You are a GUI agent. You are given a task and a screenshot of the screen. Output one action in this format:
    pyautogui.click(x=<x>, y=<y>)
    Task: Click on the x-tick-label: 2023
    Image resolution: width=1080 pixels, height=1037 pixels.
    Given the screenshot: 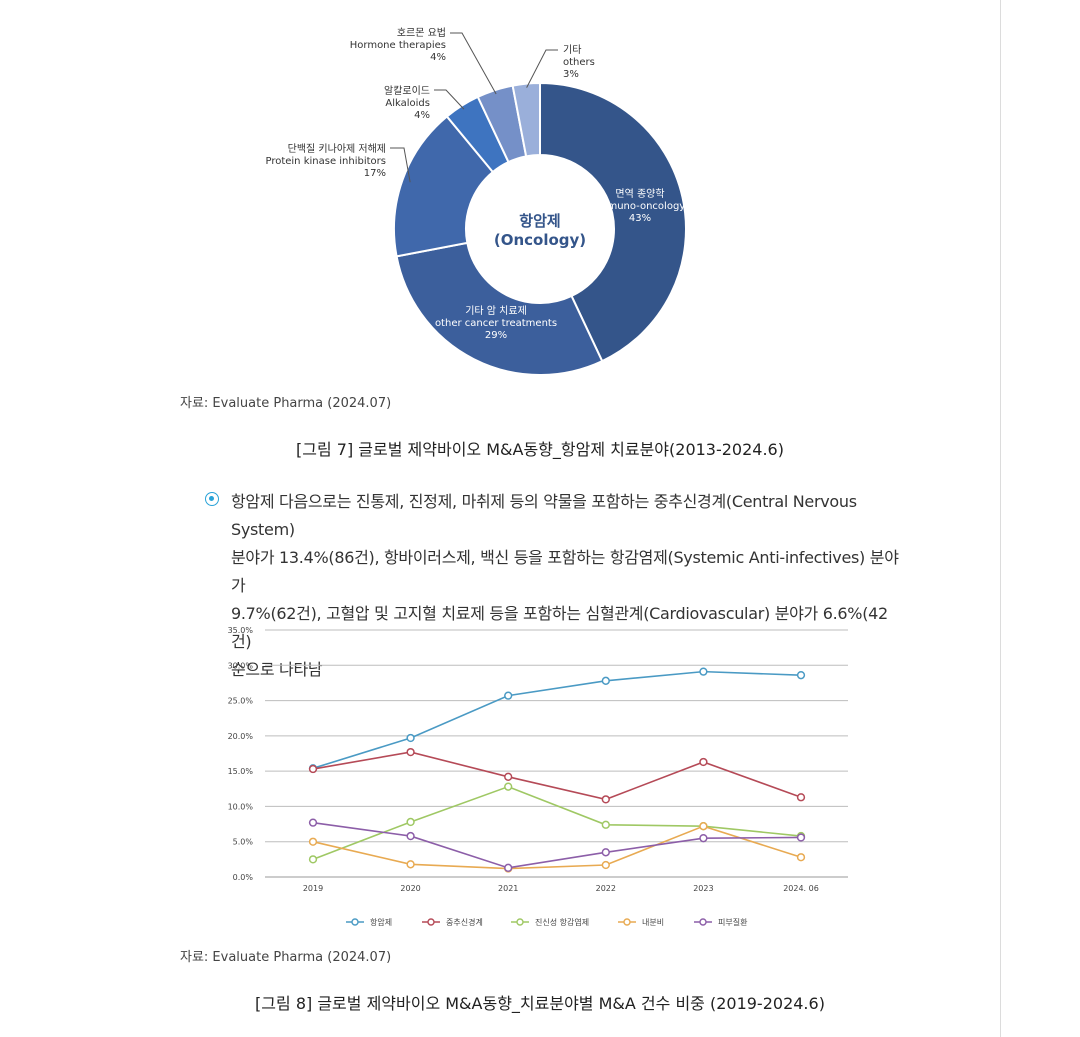 What is the action you would take?
    pyautogui.click(x=703, y=888)
    